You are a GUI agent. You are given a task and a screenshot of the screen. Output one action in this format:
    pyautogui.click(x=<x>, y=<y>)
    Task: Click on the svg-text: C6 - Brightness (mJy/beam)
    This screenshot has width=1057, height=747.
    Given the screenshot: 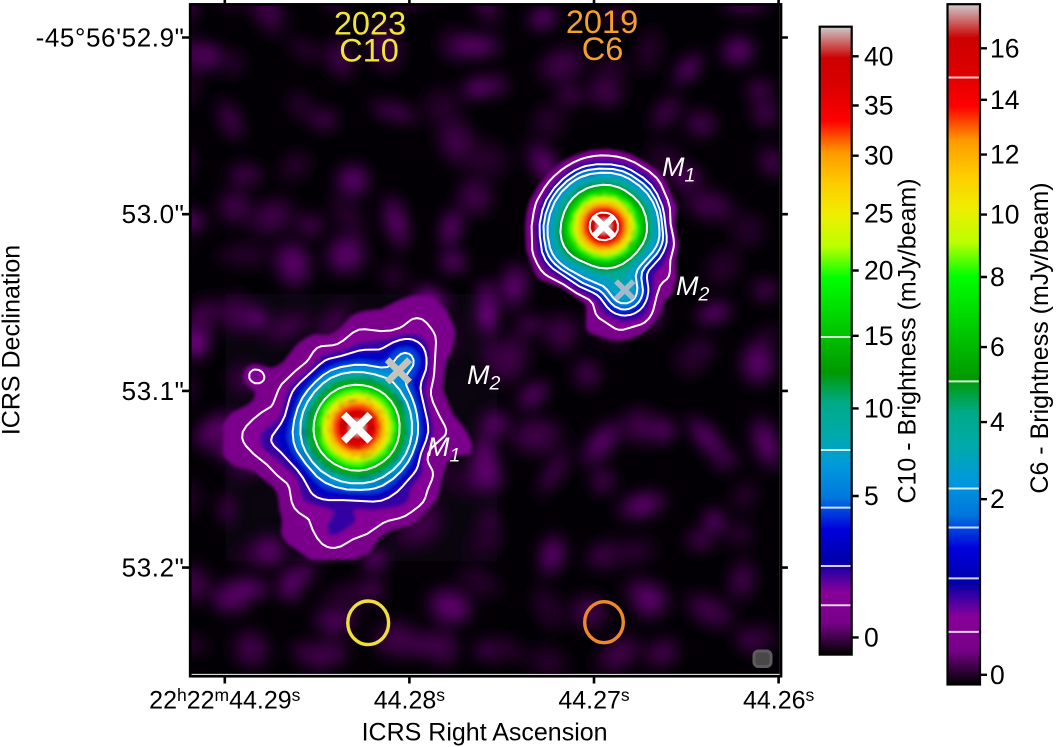 What is the action you would take?
    pyautogui.click(x=1040, y=337)
    